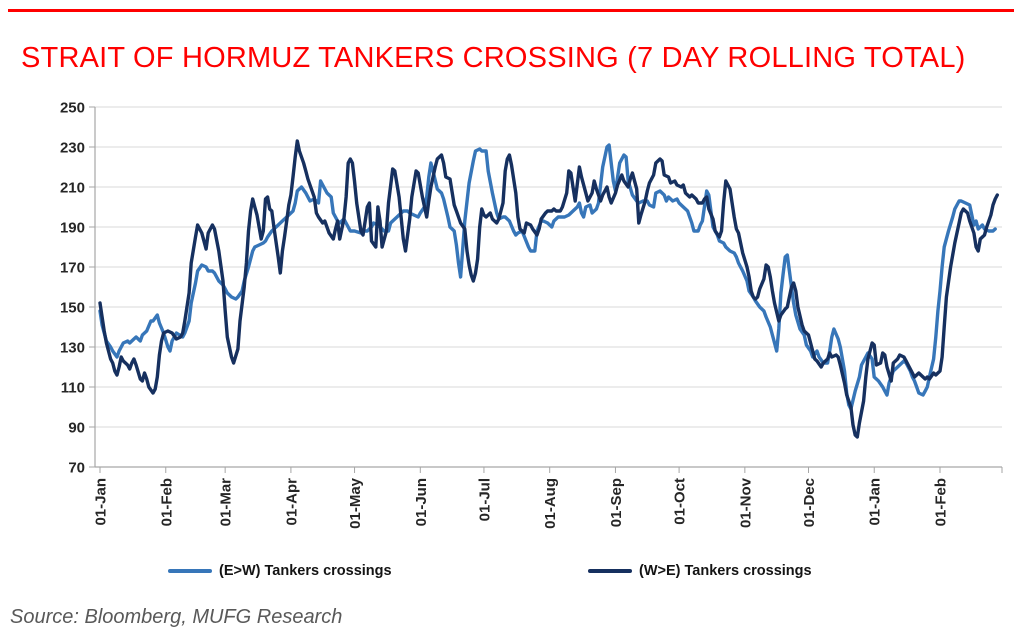 Image resolution: width=1022 pixels, height=642 pixels. I want to click on svg-text: 150, so click(72, 308).